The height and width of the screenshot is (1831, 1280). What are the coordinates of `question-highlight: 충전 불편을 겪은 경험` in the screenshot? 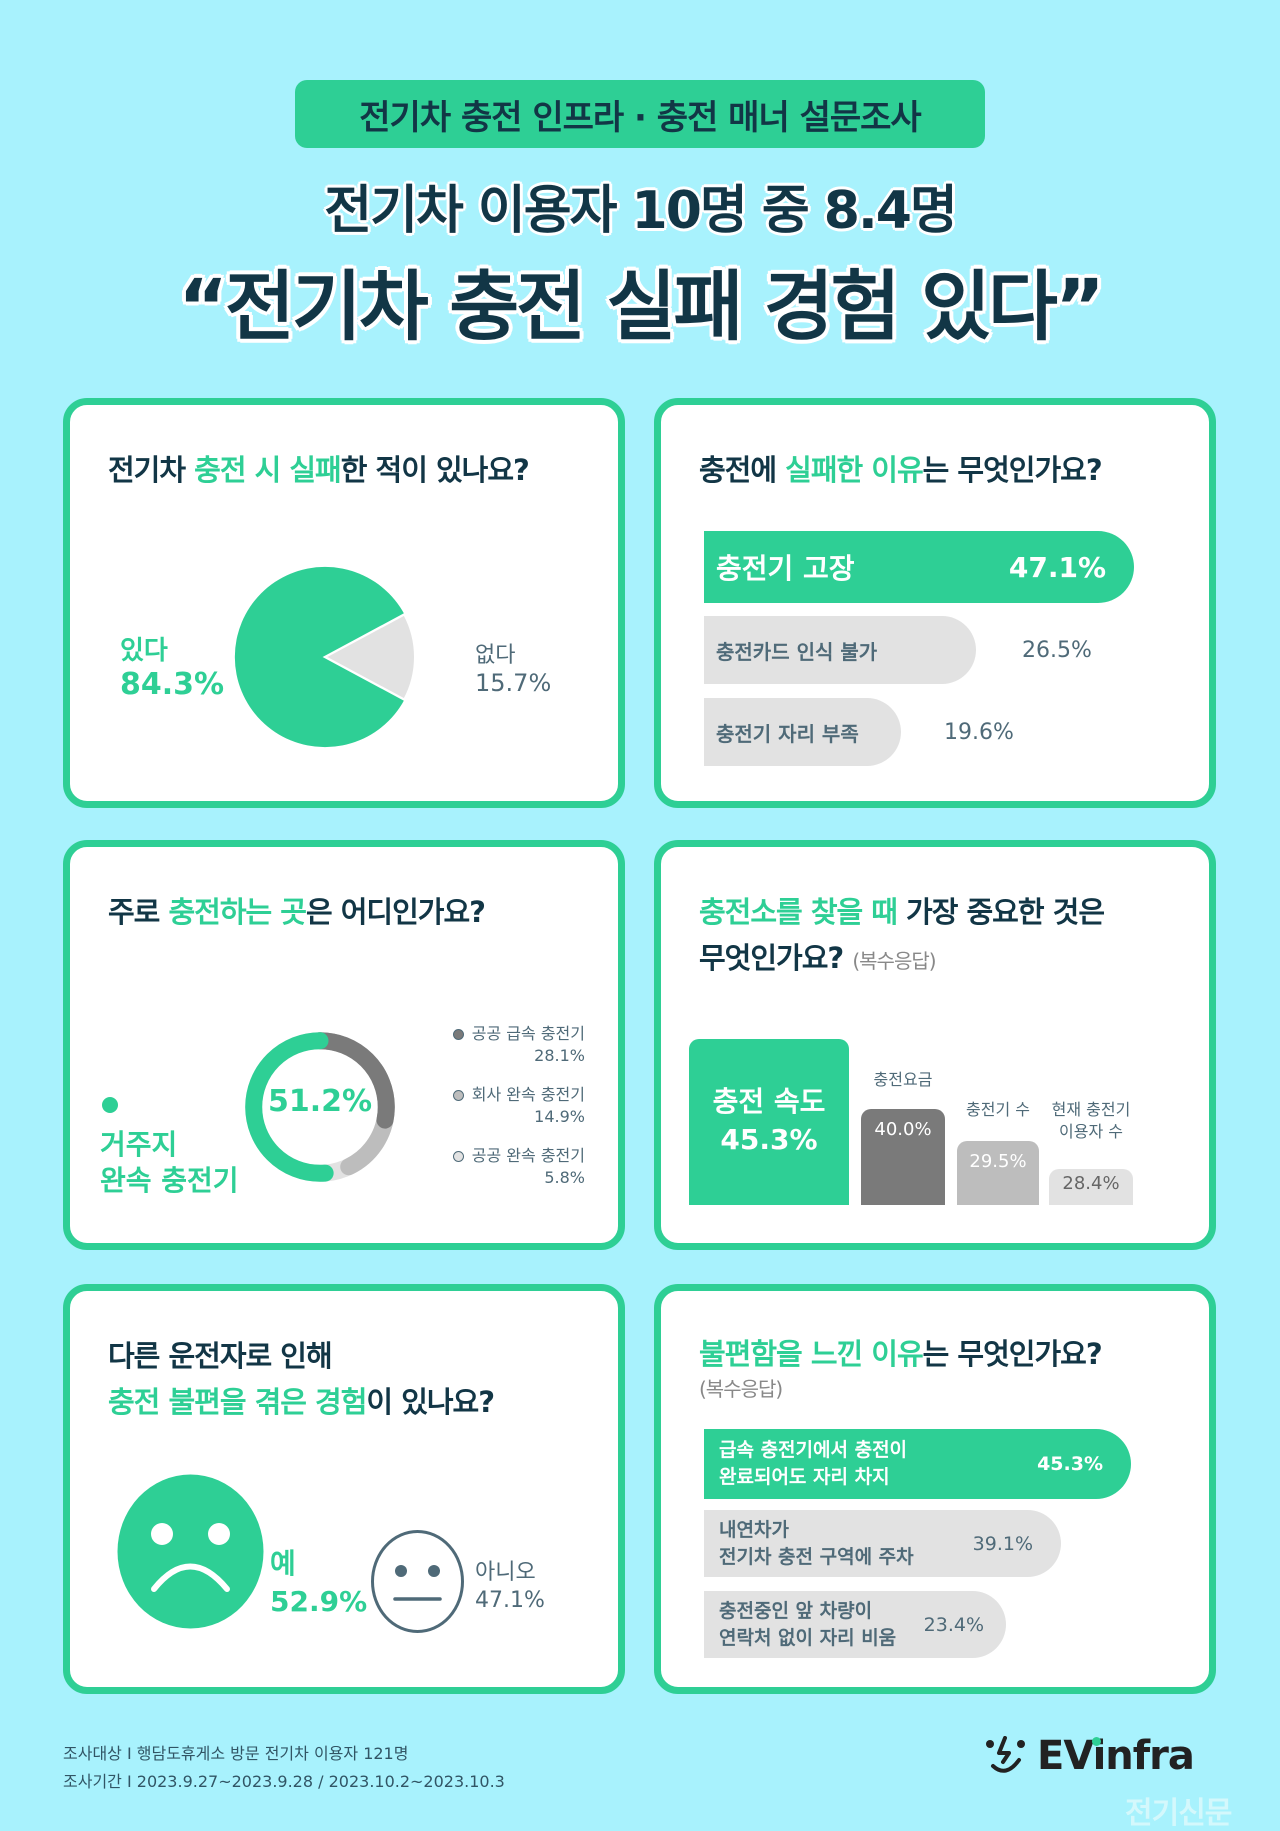 It's located at (237, 1402).